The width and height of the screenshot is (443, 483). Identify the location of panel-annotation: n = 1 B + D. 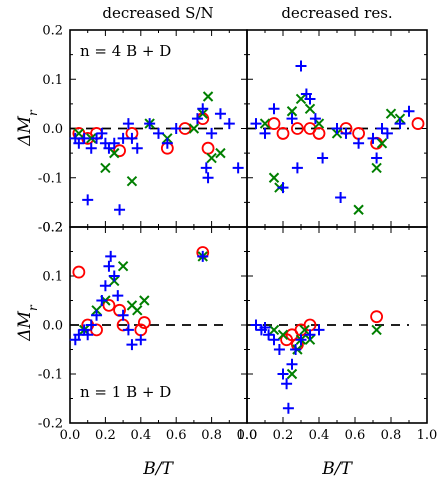
(125, 392).